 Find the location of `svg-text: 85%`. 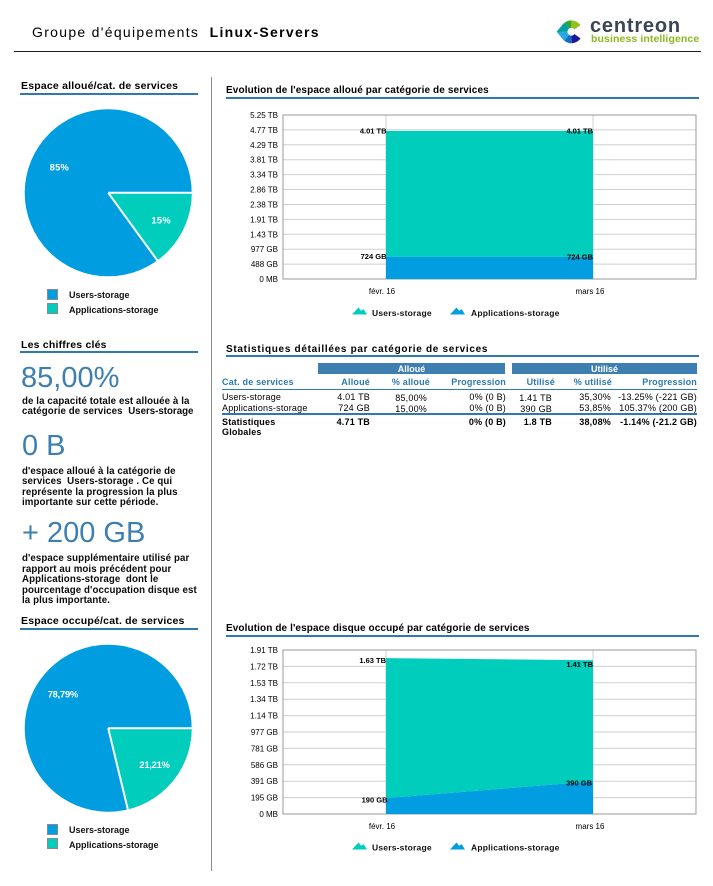

svg-text: 85% is located at coordinates (60, 167).